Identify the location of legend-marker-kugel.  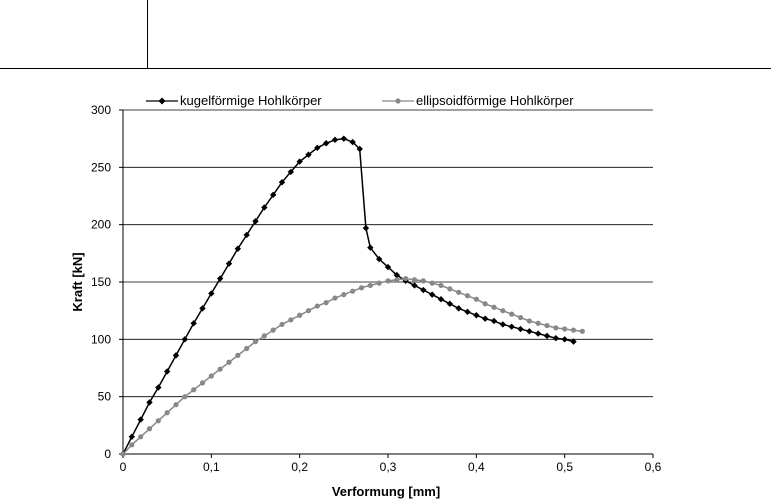
(162, 101).